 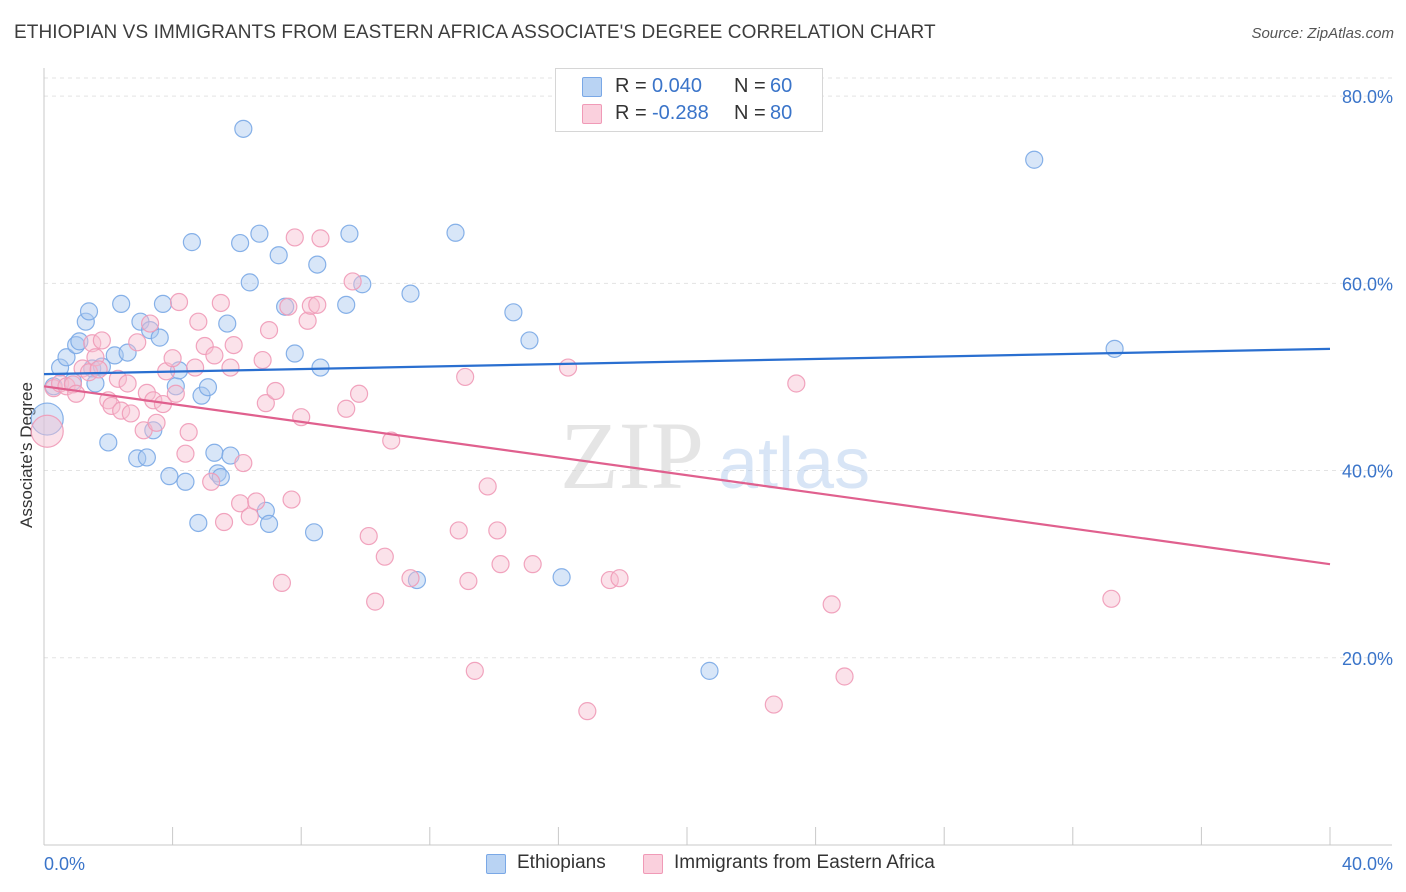 I want to click on n-value: 60, so click(x=781, y=86).